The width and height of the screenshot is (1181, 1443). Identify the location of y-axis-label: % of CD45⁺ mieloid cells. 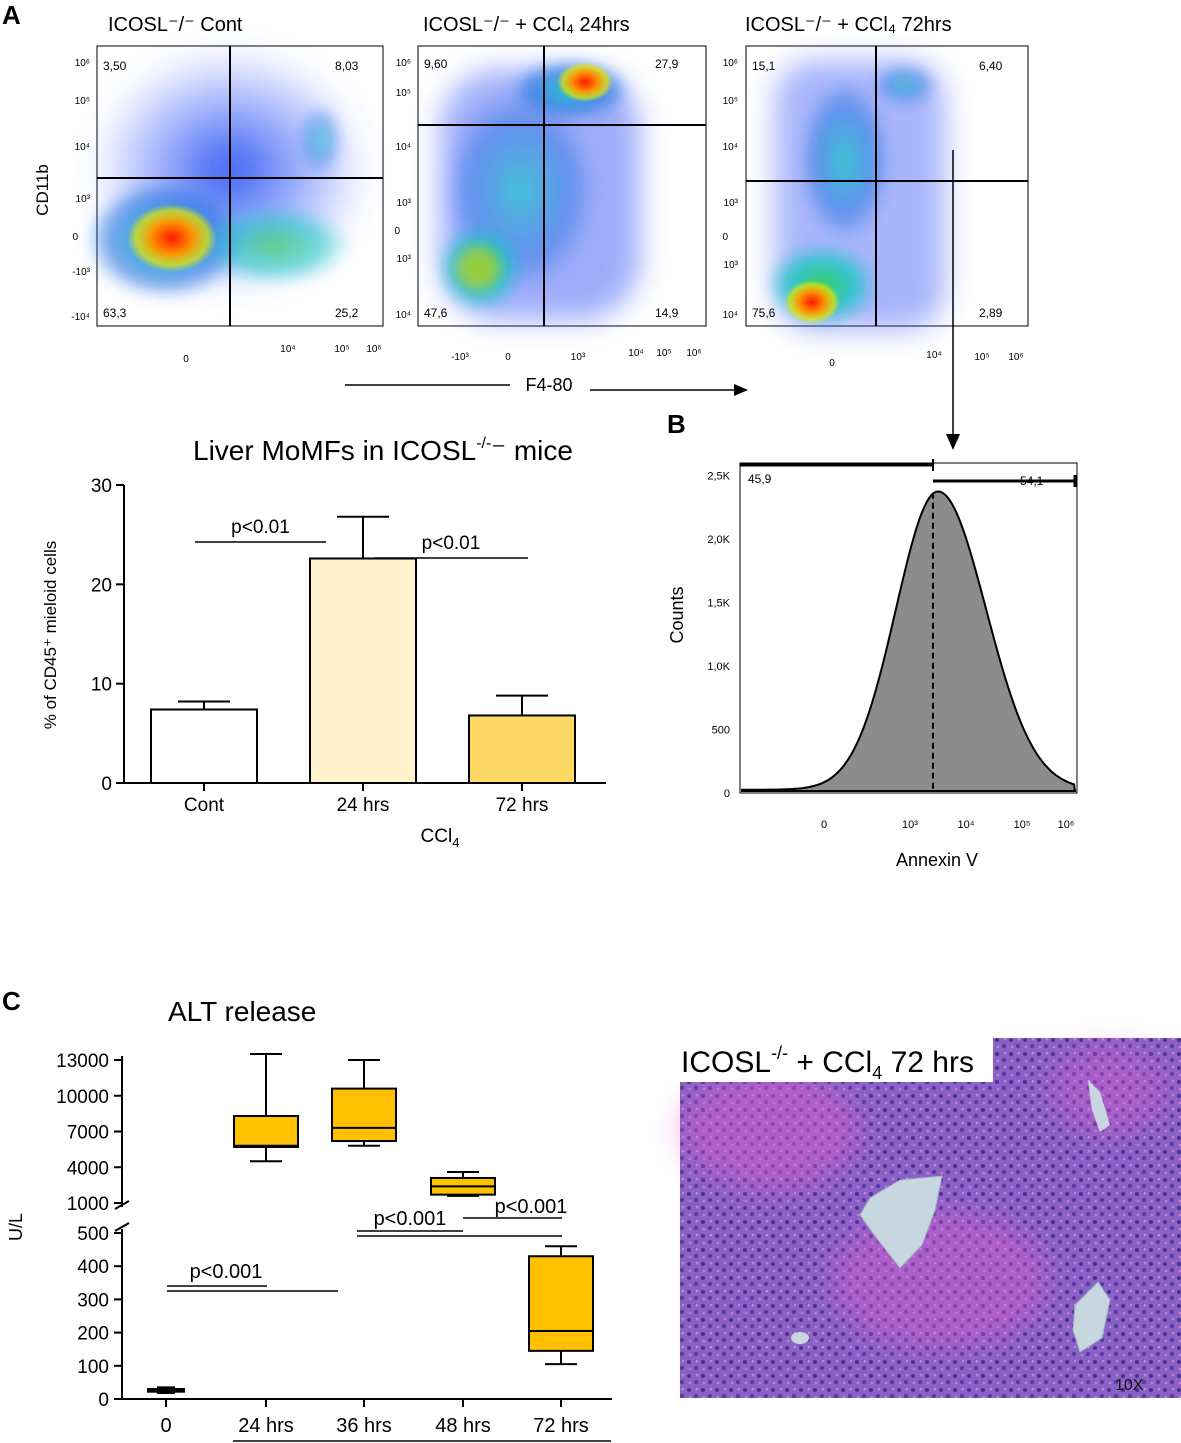
(50, 635).